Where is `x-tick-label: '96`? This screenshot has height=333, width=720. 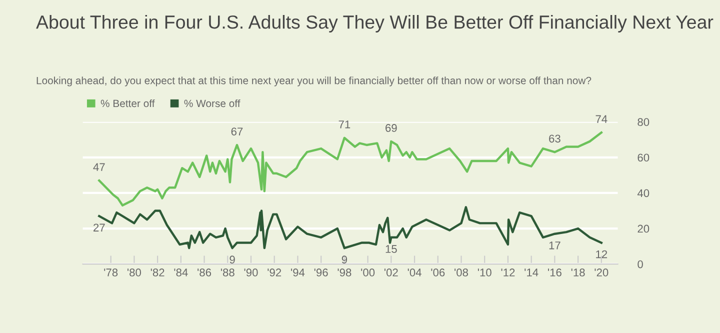 x-tick-label: '96 is located at coordinates (321, 272).